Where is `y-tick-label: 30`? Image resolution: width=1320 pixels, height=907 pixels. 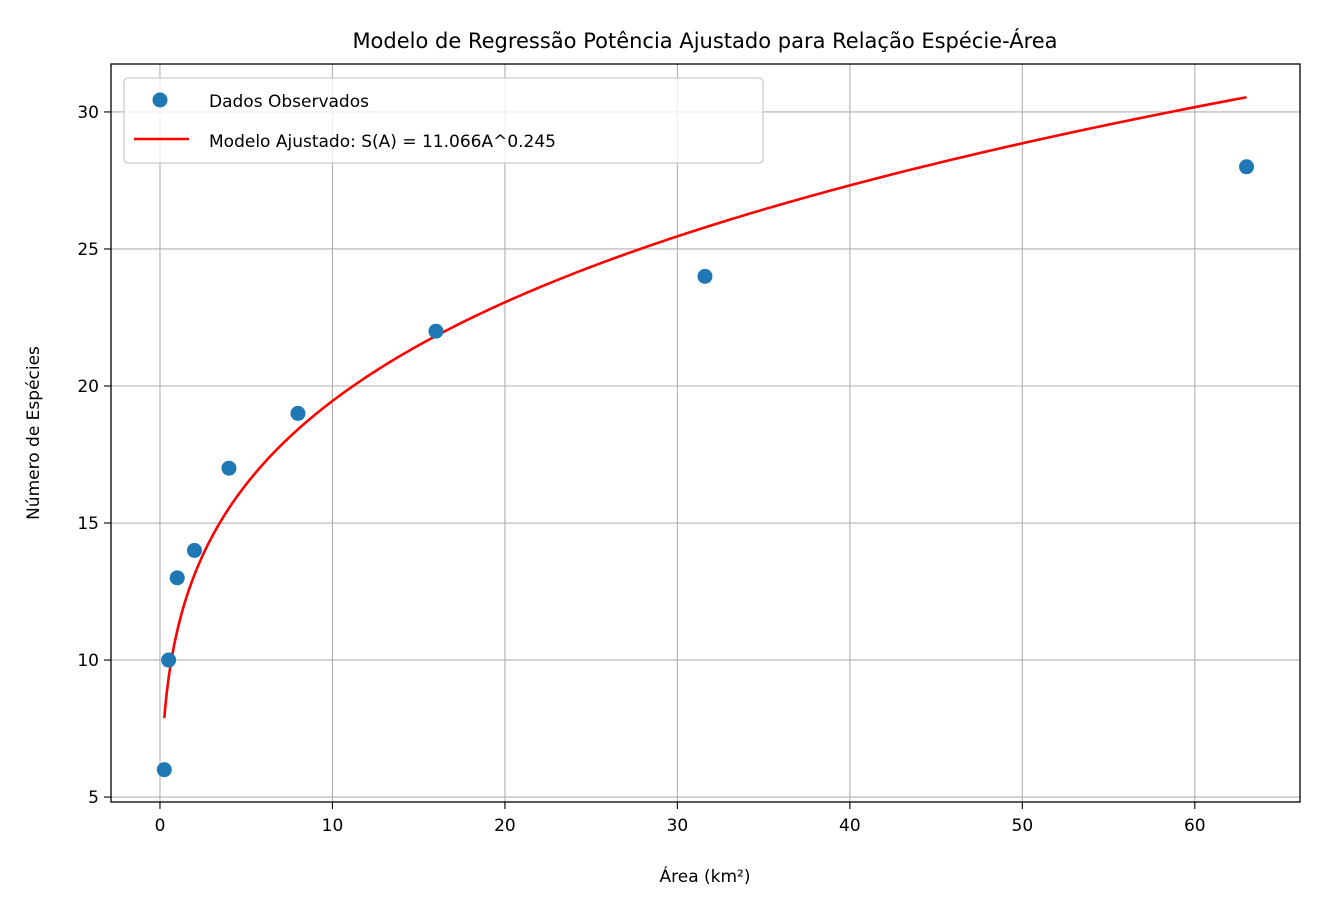
y-tick-label: 30 is located at coordinates (88, 113).